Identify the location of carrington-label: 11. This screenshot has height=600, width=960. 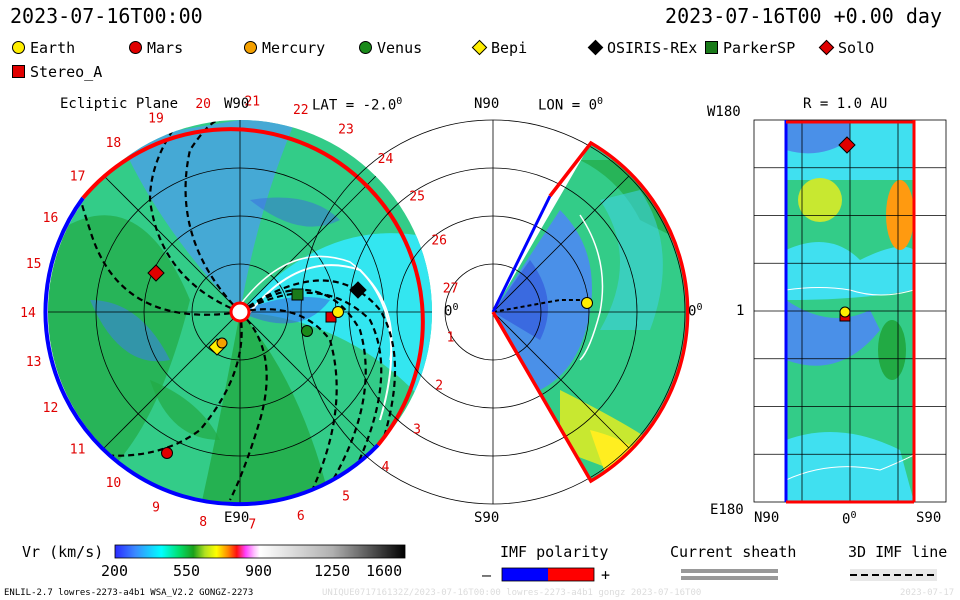
(78, 449).